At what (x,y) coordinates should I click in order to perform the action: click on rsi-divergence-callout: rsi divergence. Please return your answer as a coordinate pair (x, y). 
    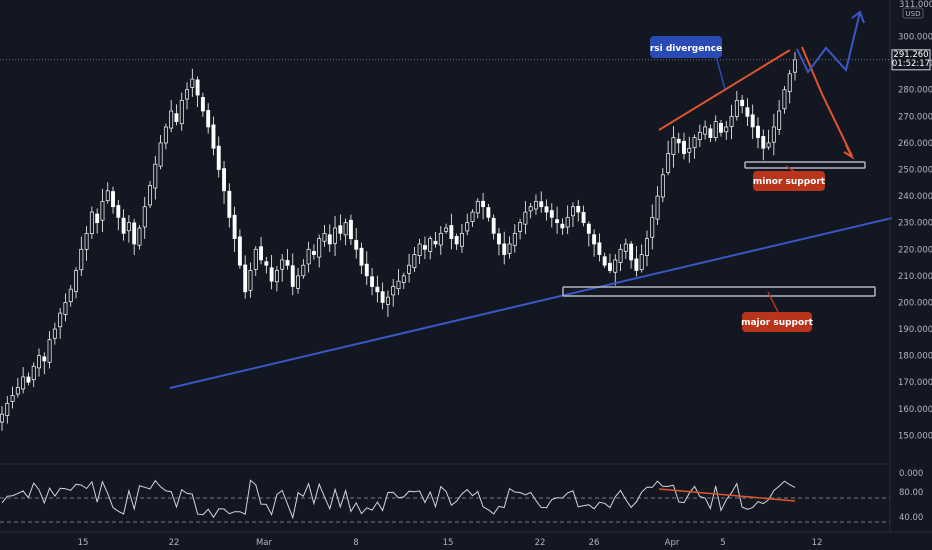
    Looking at the image, I should click on (688, 63).